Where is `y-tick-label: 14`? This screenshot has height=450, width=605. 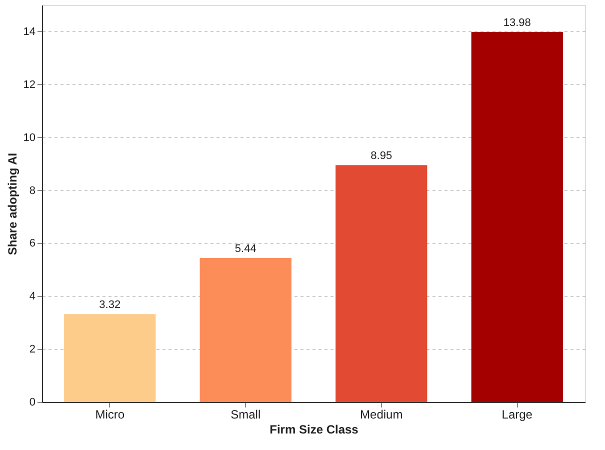 y-tick-label: 14 is located at coordinates (29, 32).